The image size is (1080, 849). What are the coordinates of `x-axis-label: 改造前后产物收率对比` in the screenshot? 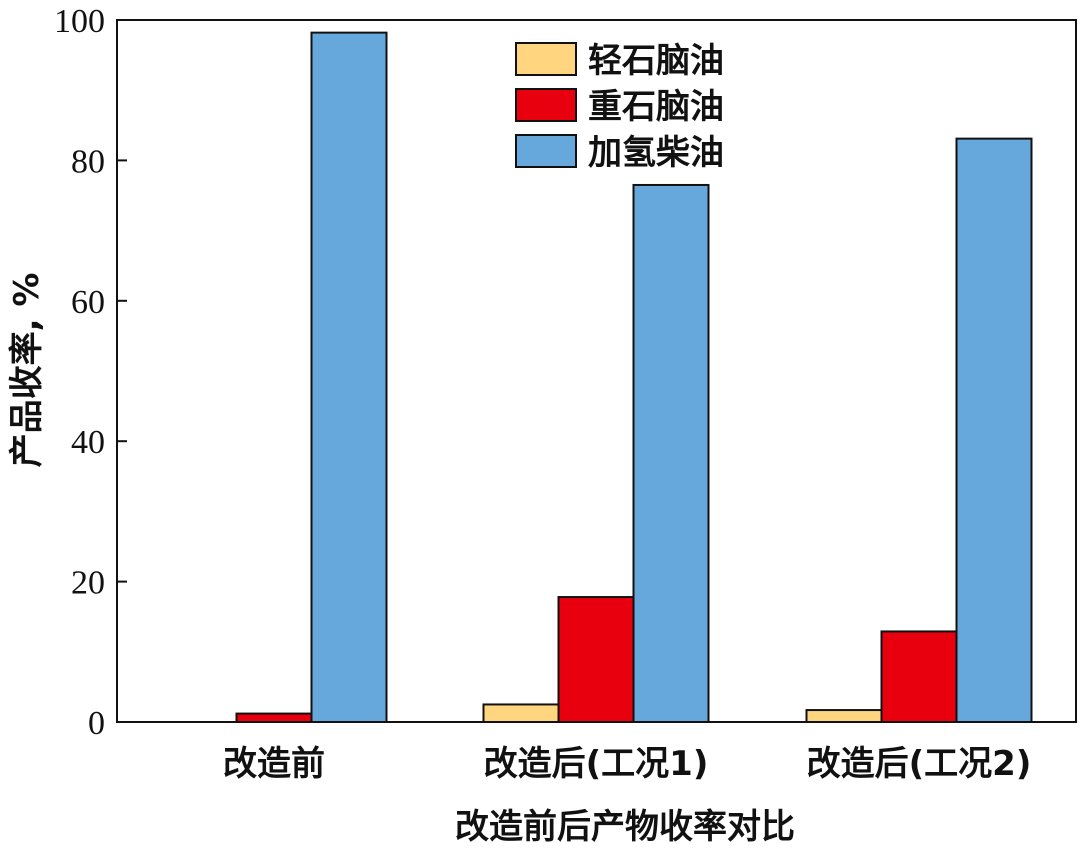 It's located at (625, 827).